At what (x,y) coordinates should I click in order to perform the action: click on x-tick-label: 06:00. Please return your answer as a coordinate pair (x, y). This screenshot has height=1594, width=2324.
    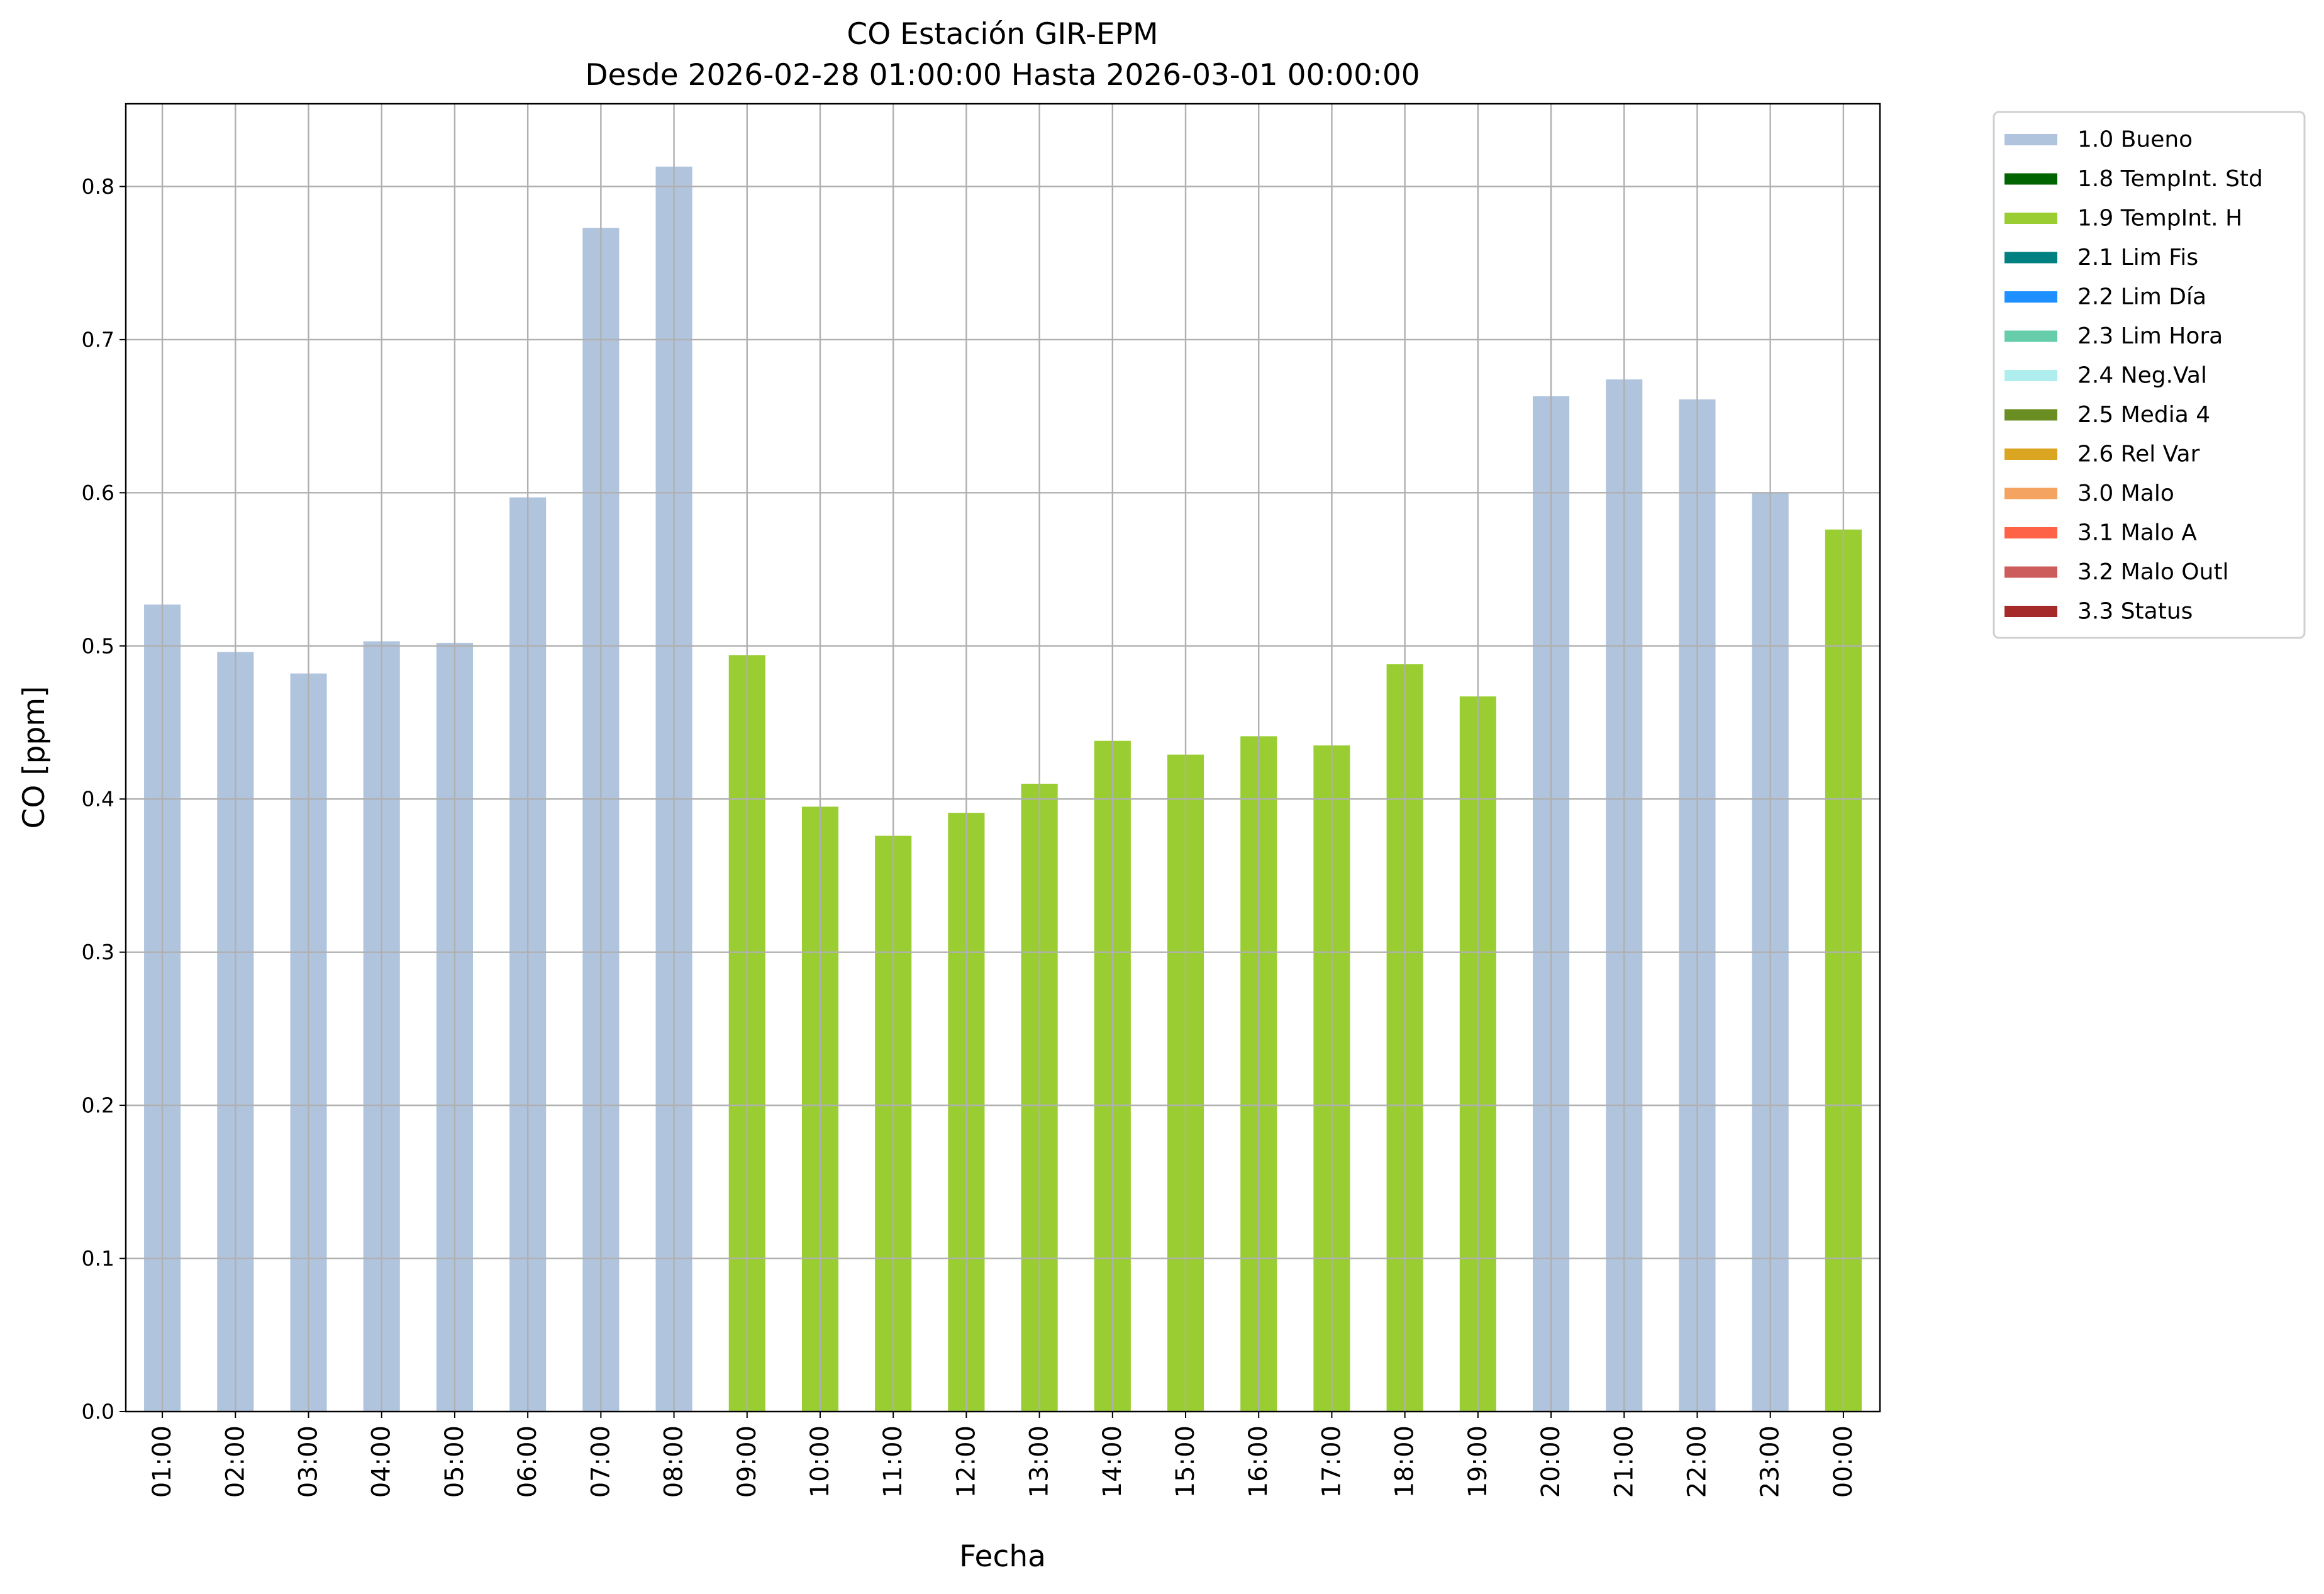
    Looking at the image, I should click on (527, 1461).